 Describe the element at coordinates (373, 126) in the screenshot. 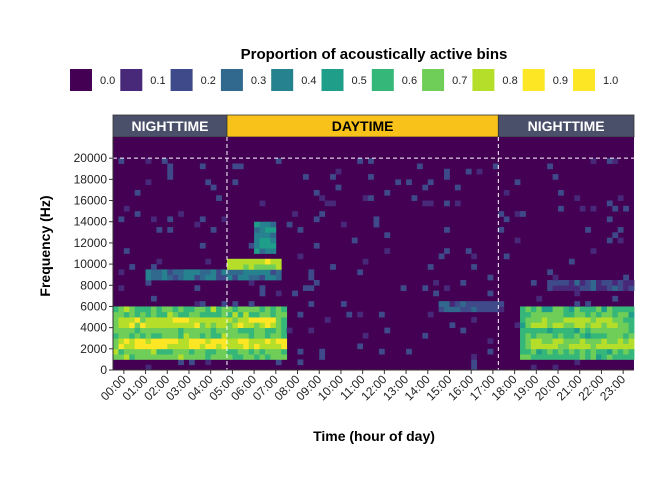

I see `period-bands: NIGHTTIME DAYTIME NIGHTTIME` at that location.